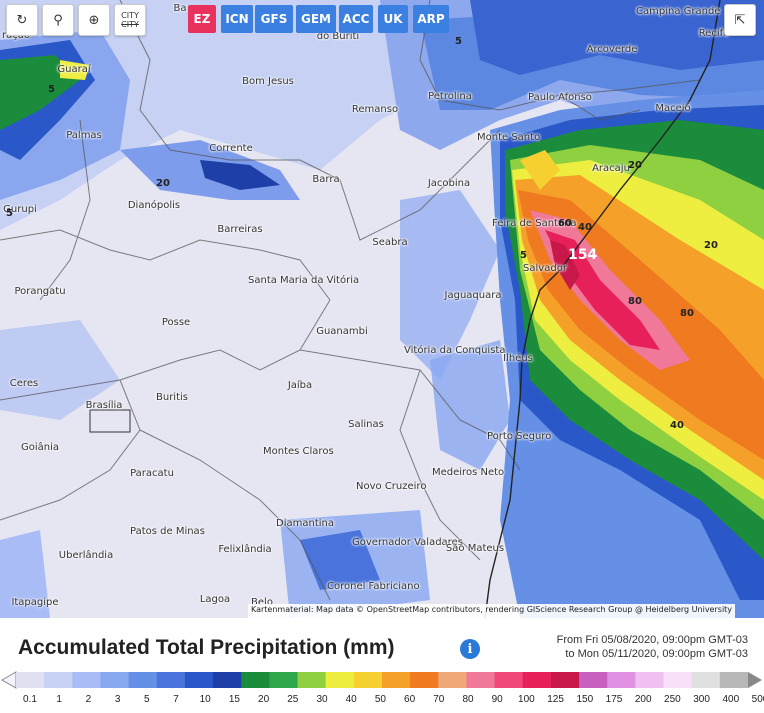 This screenshot has height=713, width=764. What do you see at coordinates (237, 19) in the screenshot?
I see `model-button-icn: ICN` at bounding box center [237, 19].